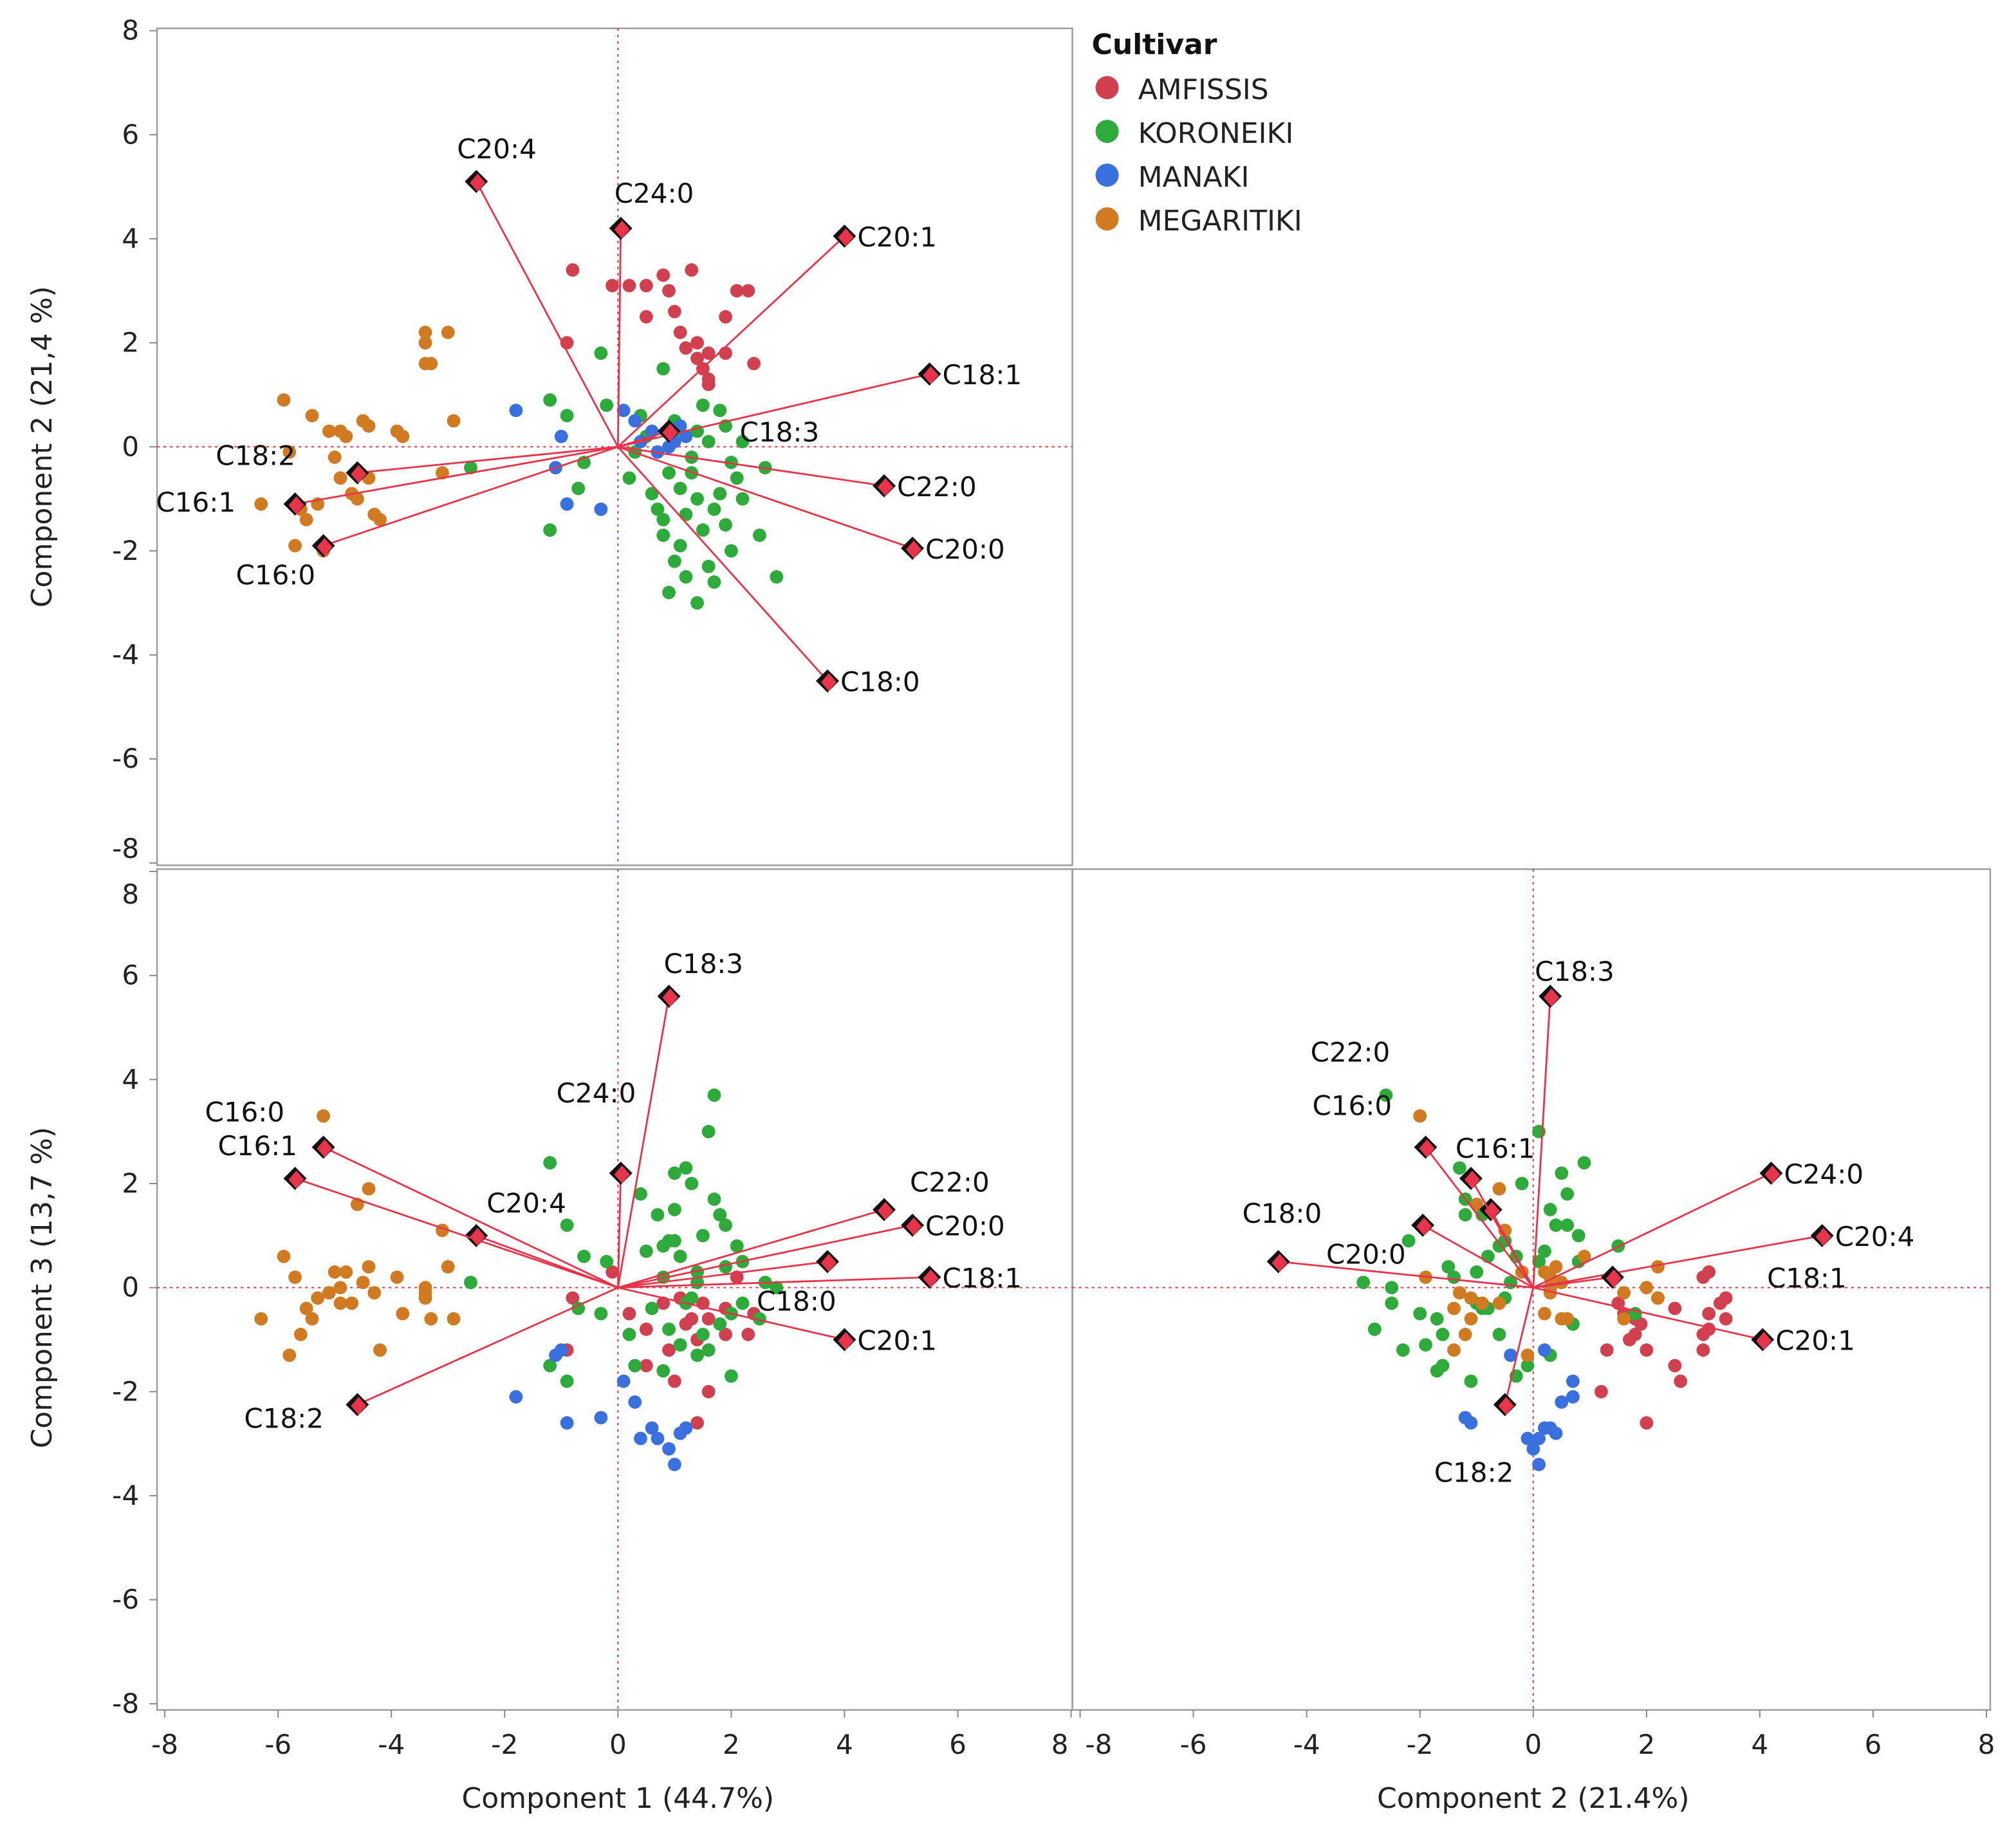  What do you see at coordinates (1107, 132) in the screenshot?
I see `legend-marker-koroneiki` at bounding box center [1107, 132].